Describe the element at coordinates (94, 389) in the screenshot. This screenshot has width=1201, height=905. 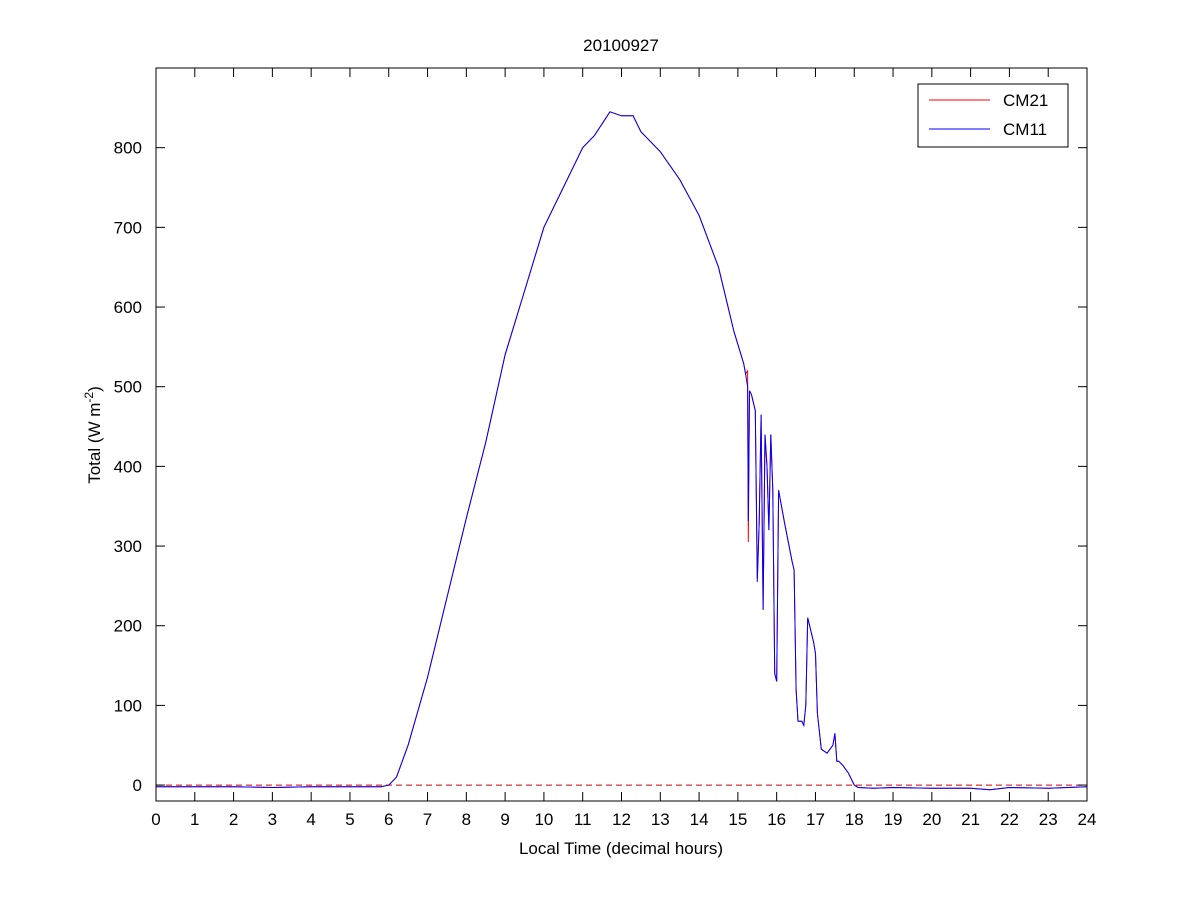
I see `y-axis-label-close: )` at that location.